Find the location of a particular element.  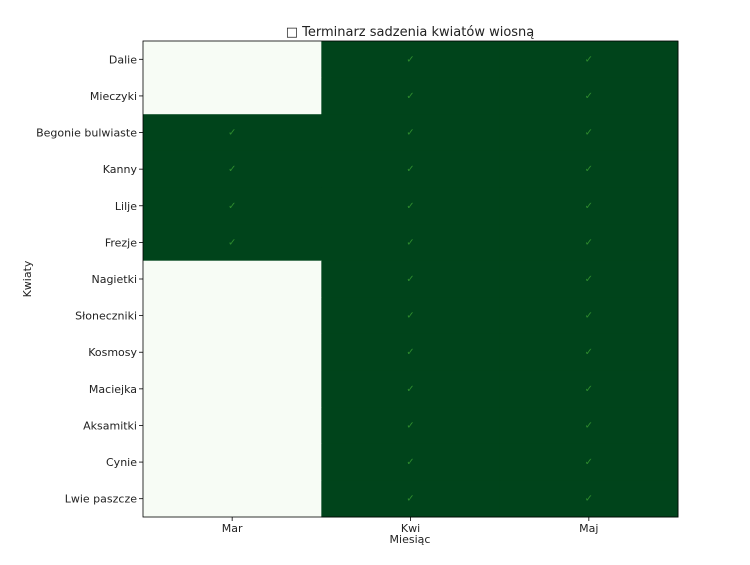

y-axis-label: Kwiaty is located at coordinates (27, 278).